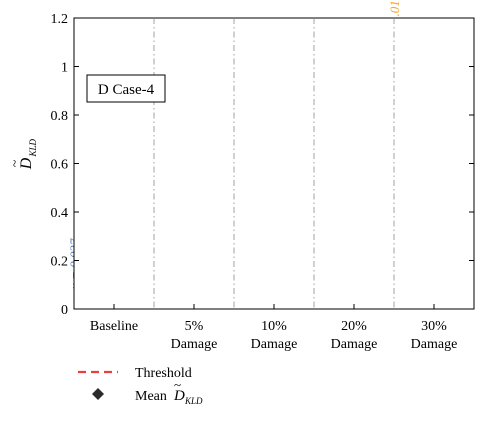 This screenshot has height=422, width=500. What do you see at coordinates (151, 396) in the screenshot?
I see `legend-mean-label: Mean` at bounding box center [151, 396].